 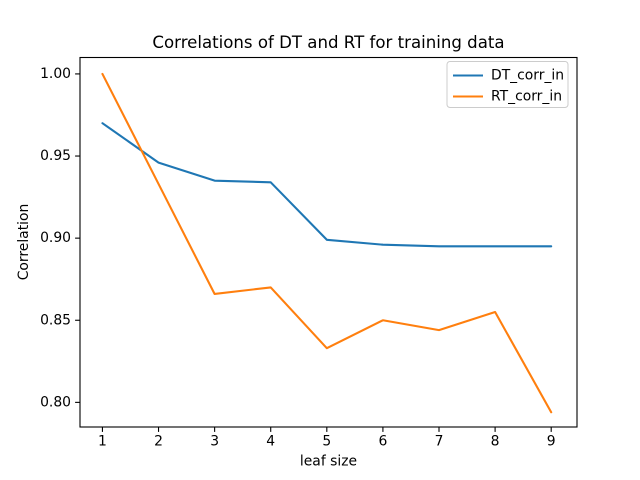 I want to click on y-tick-label: 0.90, so click(x=55, y=238).